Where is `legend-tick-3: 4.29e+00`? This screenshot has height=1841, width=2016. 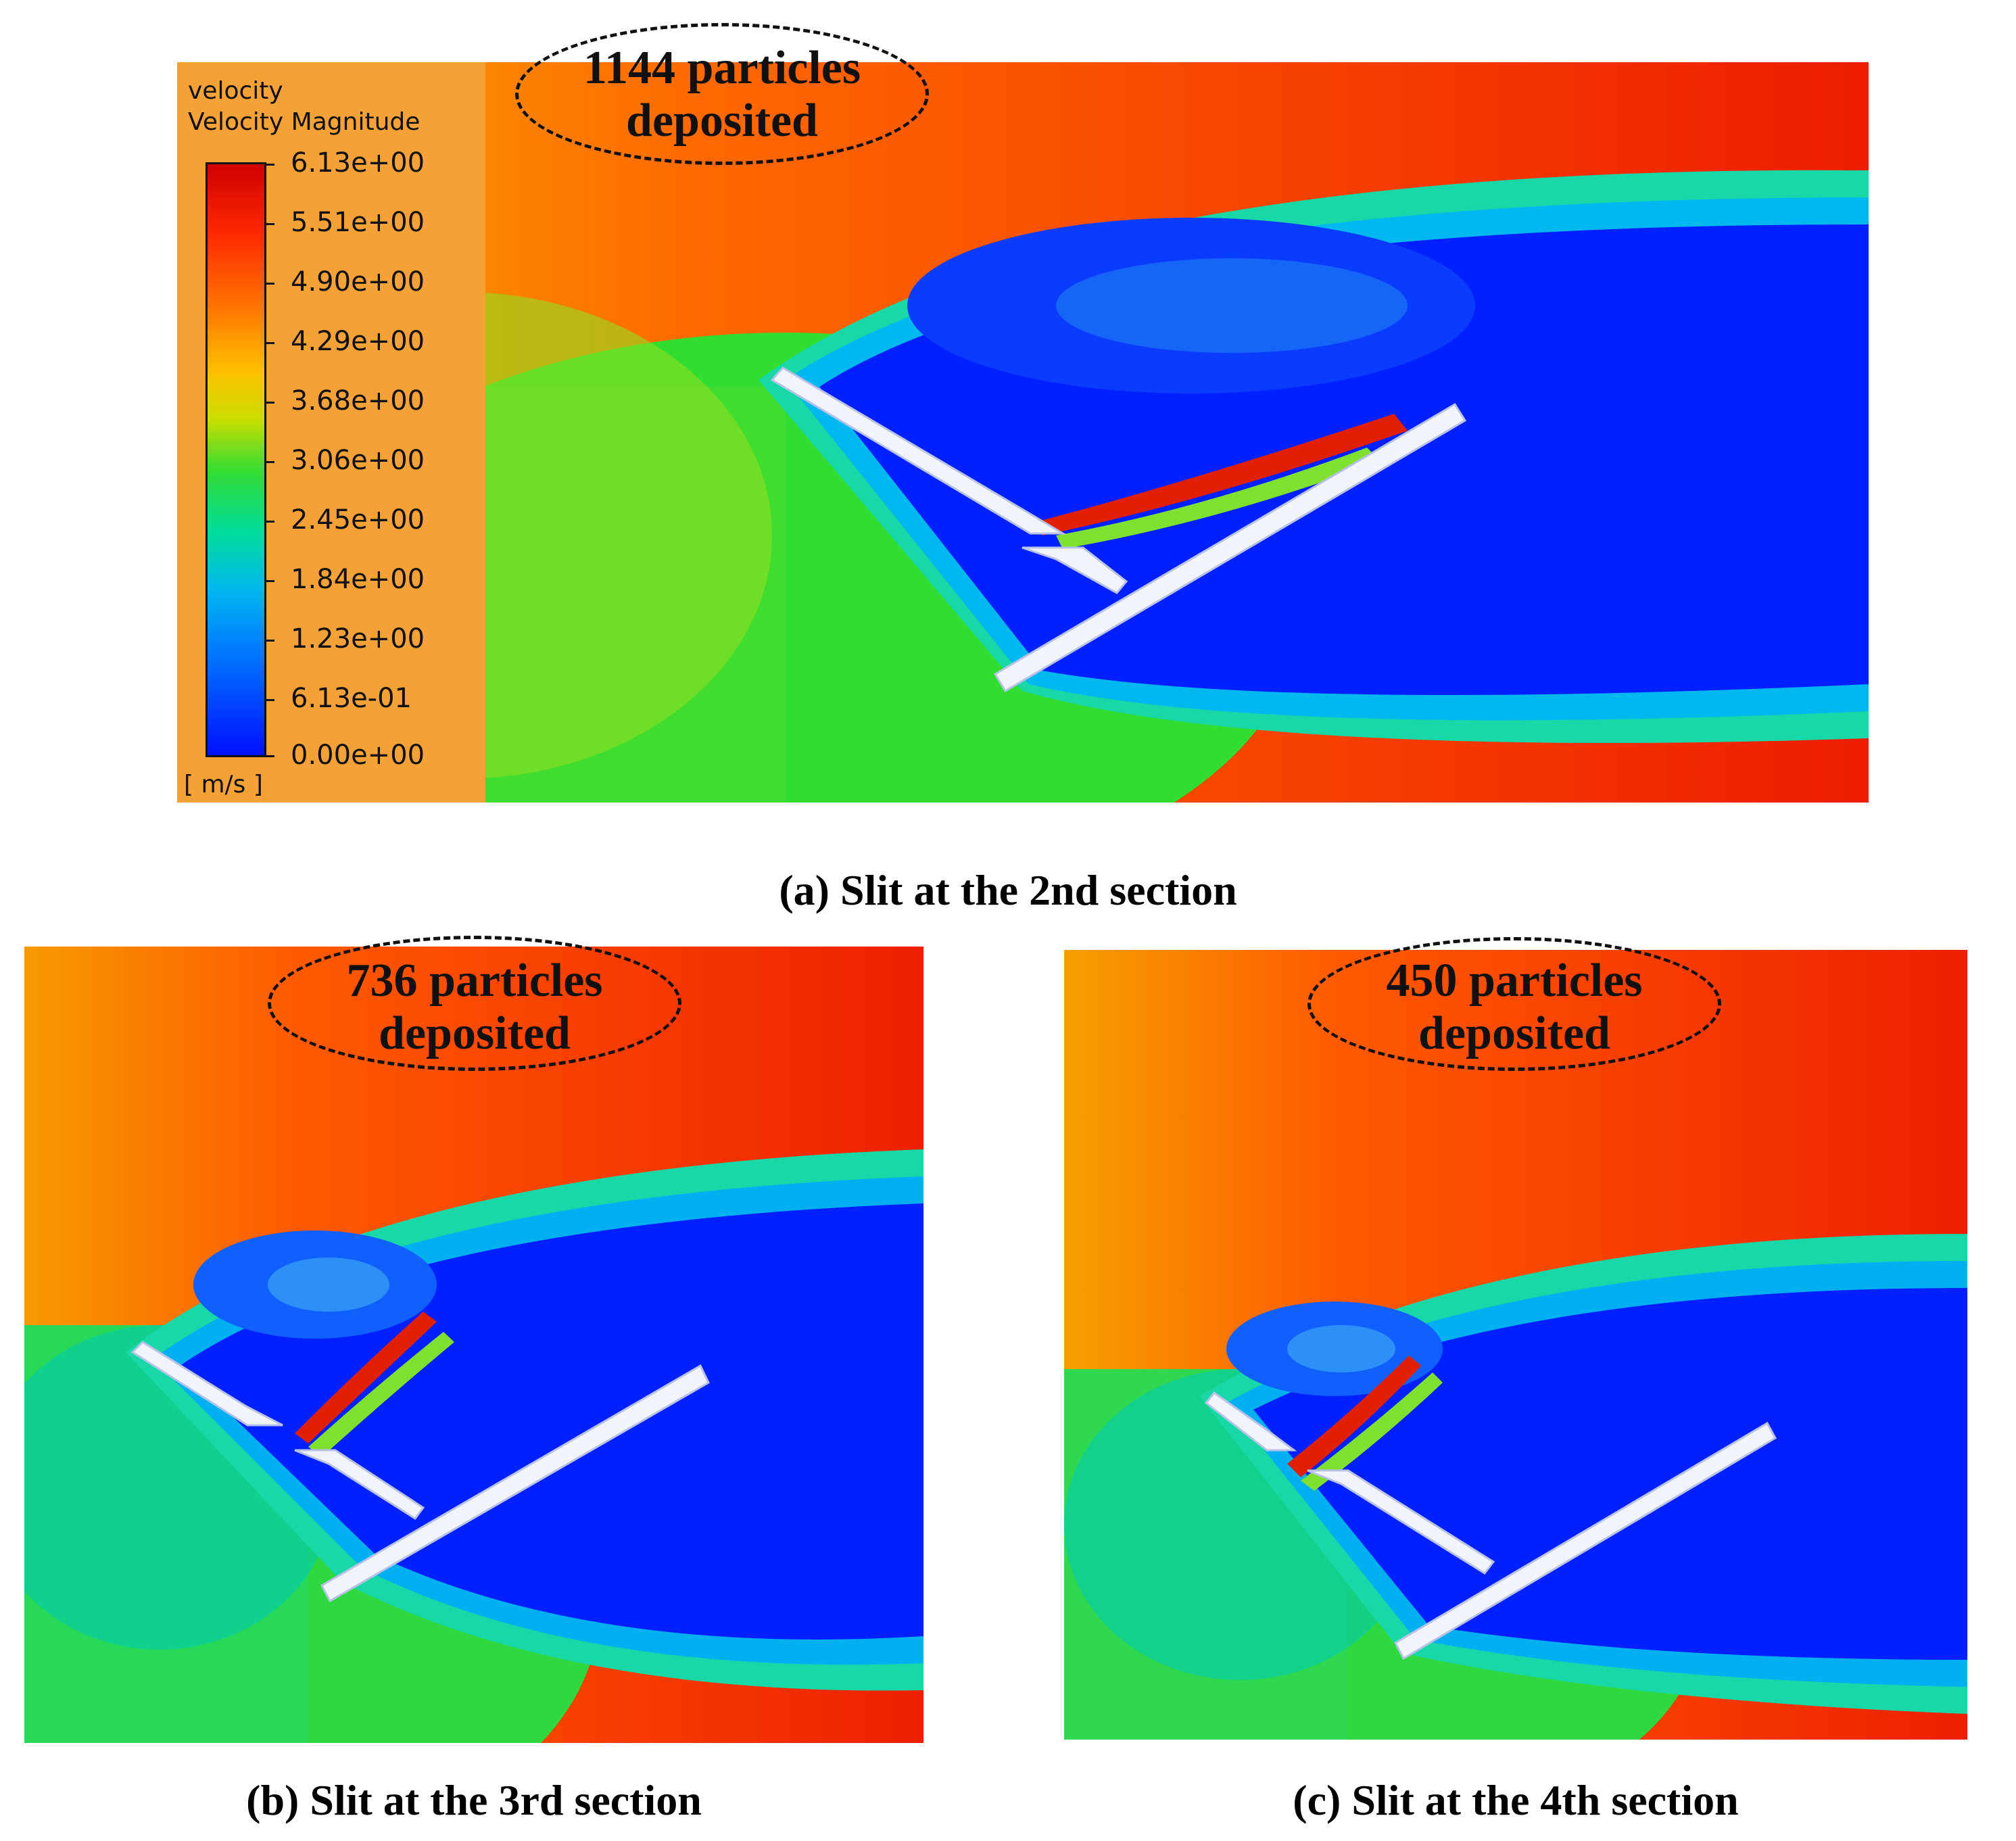
legend-tick-3: 4.29e+00 is located at coordinates (358, 342).